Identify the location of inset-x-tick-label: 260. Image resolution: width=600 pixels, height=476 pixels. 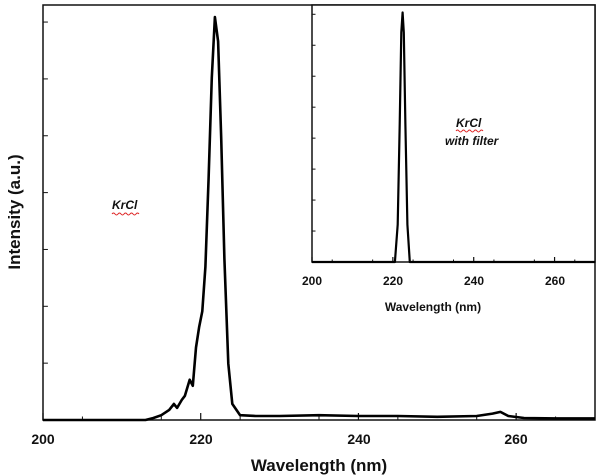
(555, 281).